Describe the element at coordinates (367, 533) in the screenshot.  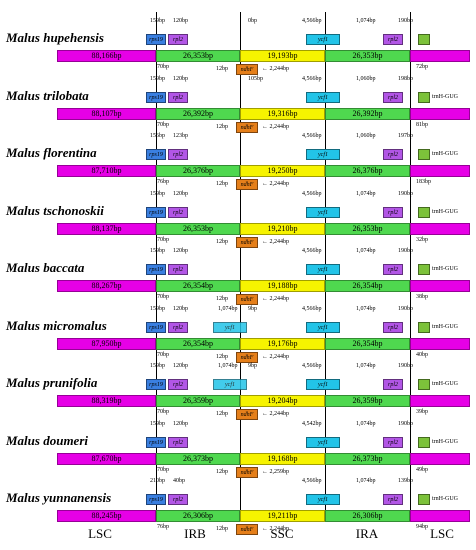
I see `region-label-ira: IRA` at that location.